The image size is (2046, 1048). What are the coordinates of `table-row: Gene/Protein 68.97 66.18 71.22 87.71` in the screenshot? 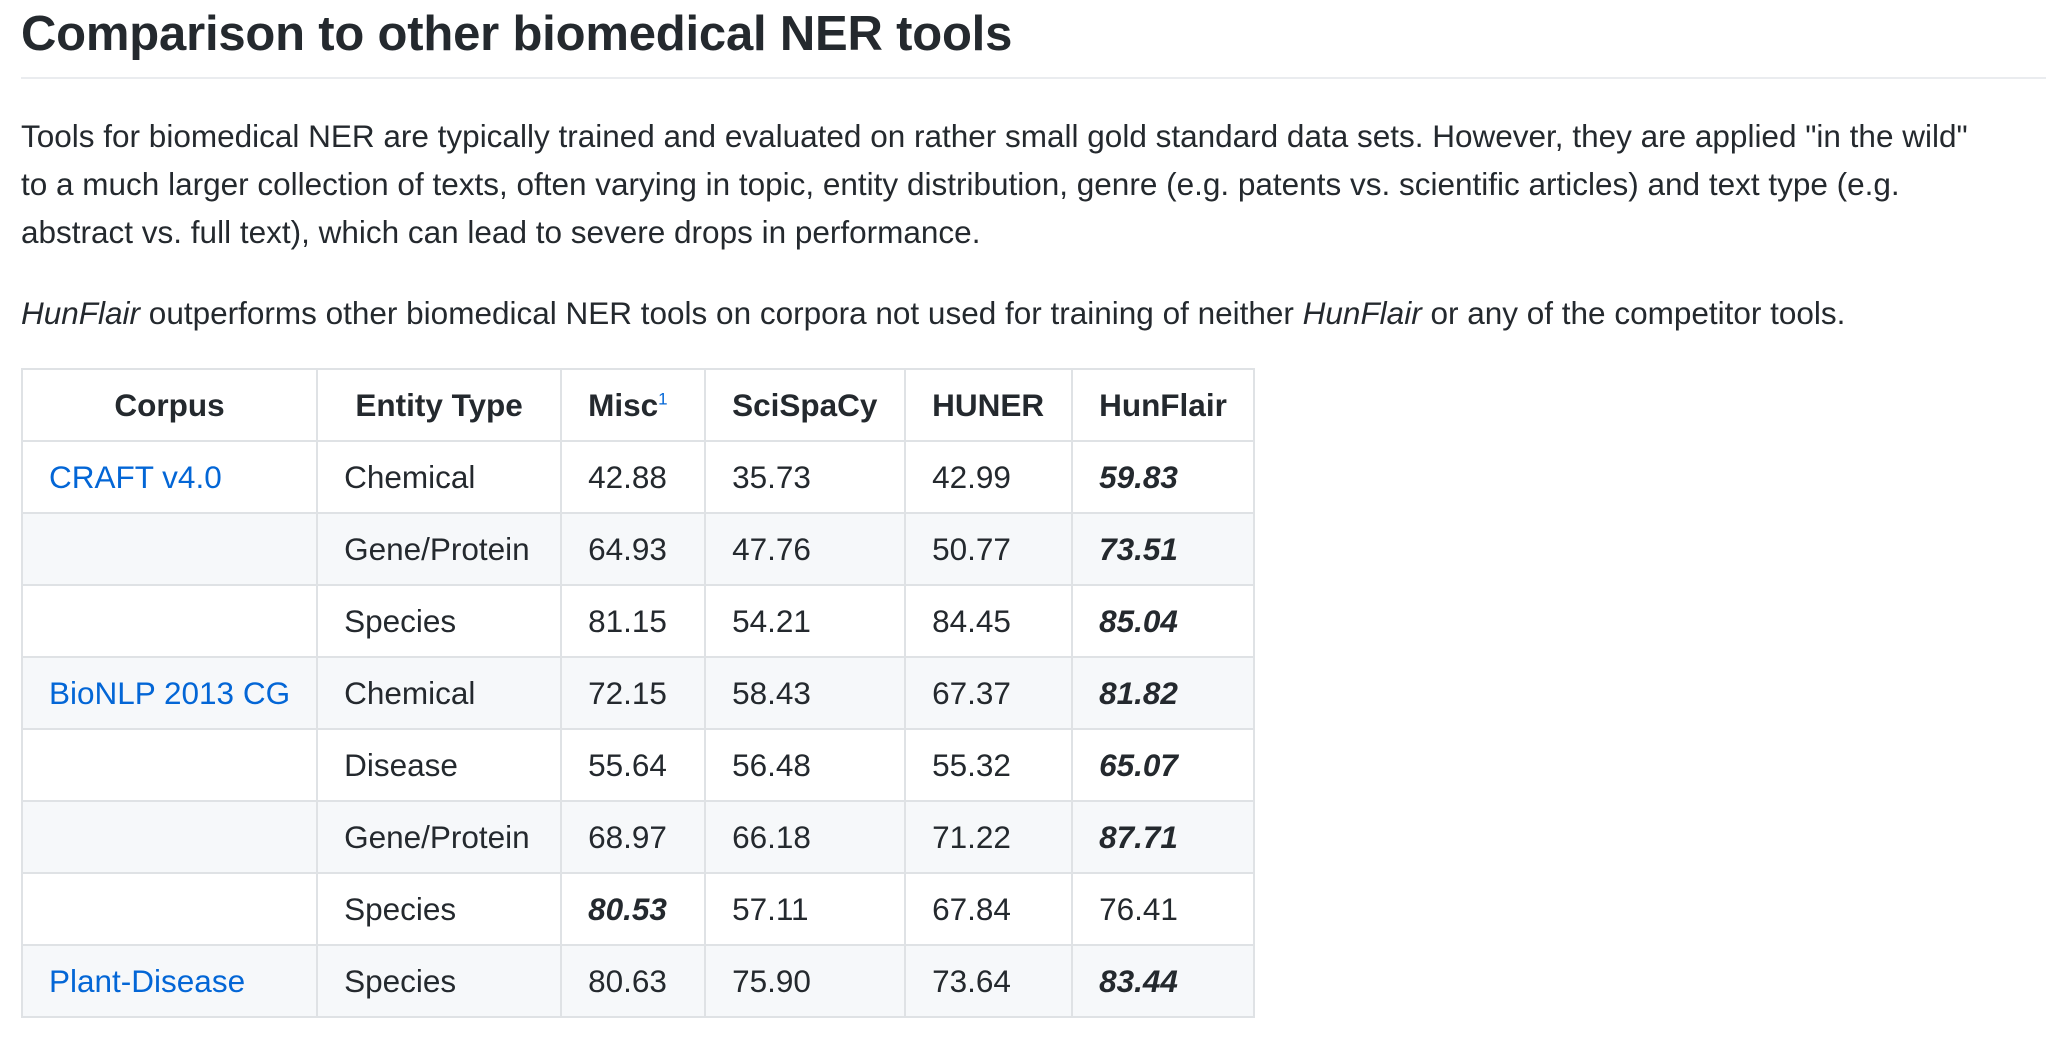 It's located at (638, 837).